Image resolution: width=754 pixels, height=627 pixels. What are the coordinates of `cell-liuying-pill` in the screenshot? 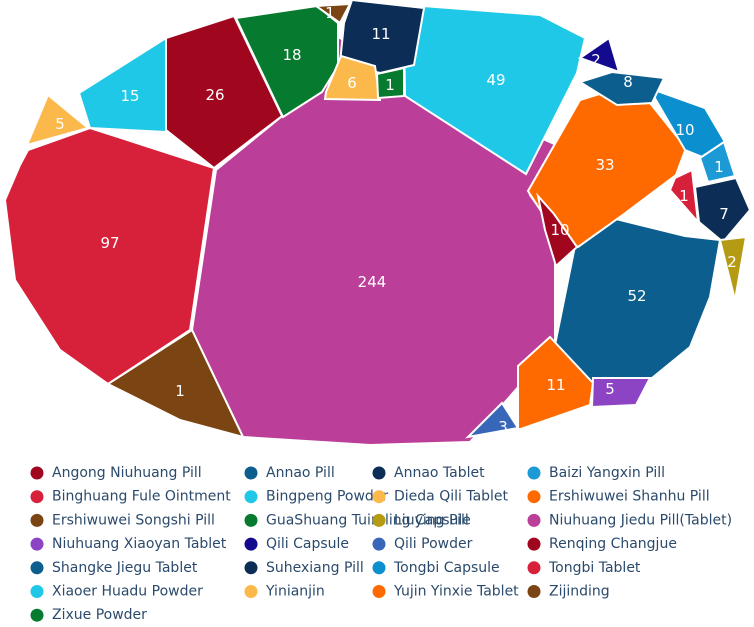 It's located at (733, 268).